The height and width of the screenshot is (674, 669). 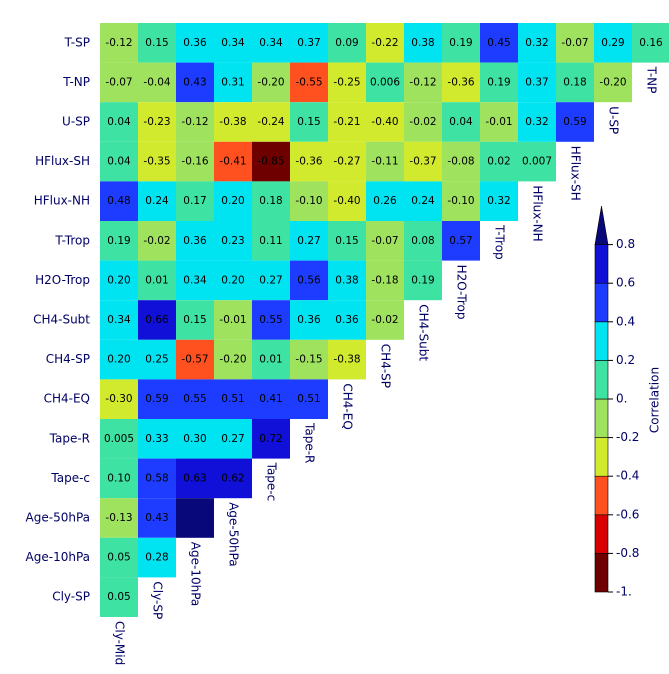 I want to click on cell-label: 0.28, so click(x=156, y=558).